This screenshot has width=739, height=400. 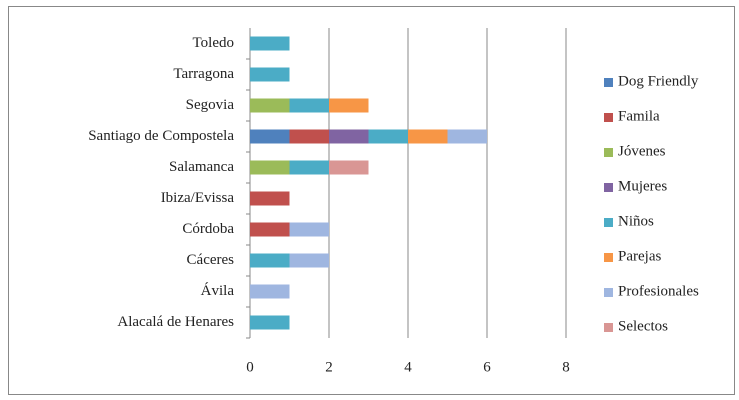 I want to click on x-tick-label: 2, so click(x=329, y=367).